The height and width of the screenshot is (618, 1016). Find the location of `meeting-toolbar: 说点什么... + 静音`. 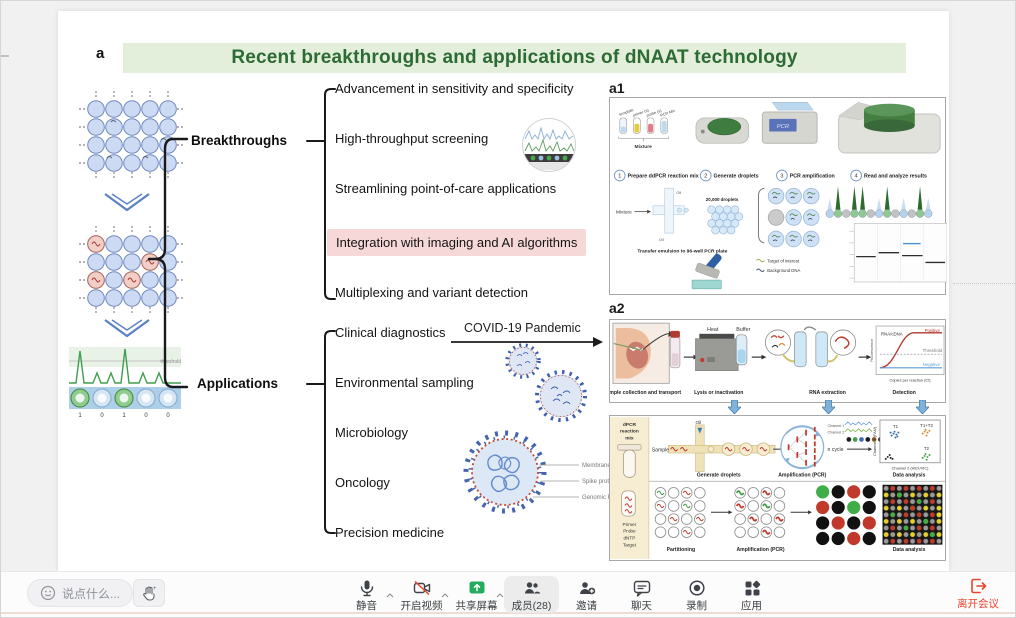

meeting-toolbar: 说点什么... + 静音 is located at coordinates (508, 594).